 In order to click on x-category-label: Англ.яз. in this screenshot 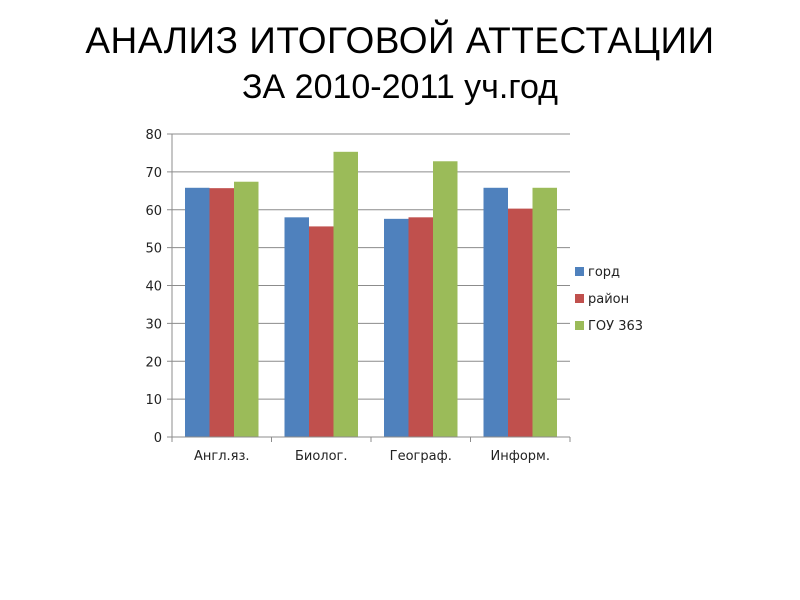, I will do `click(222, 456)`.